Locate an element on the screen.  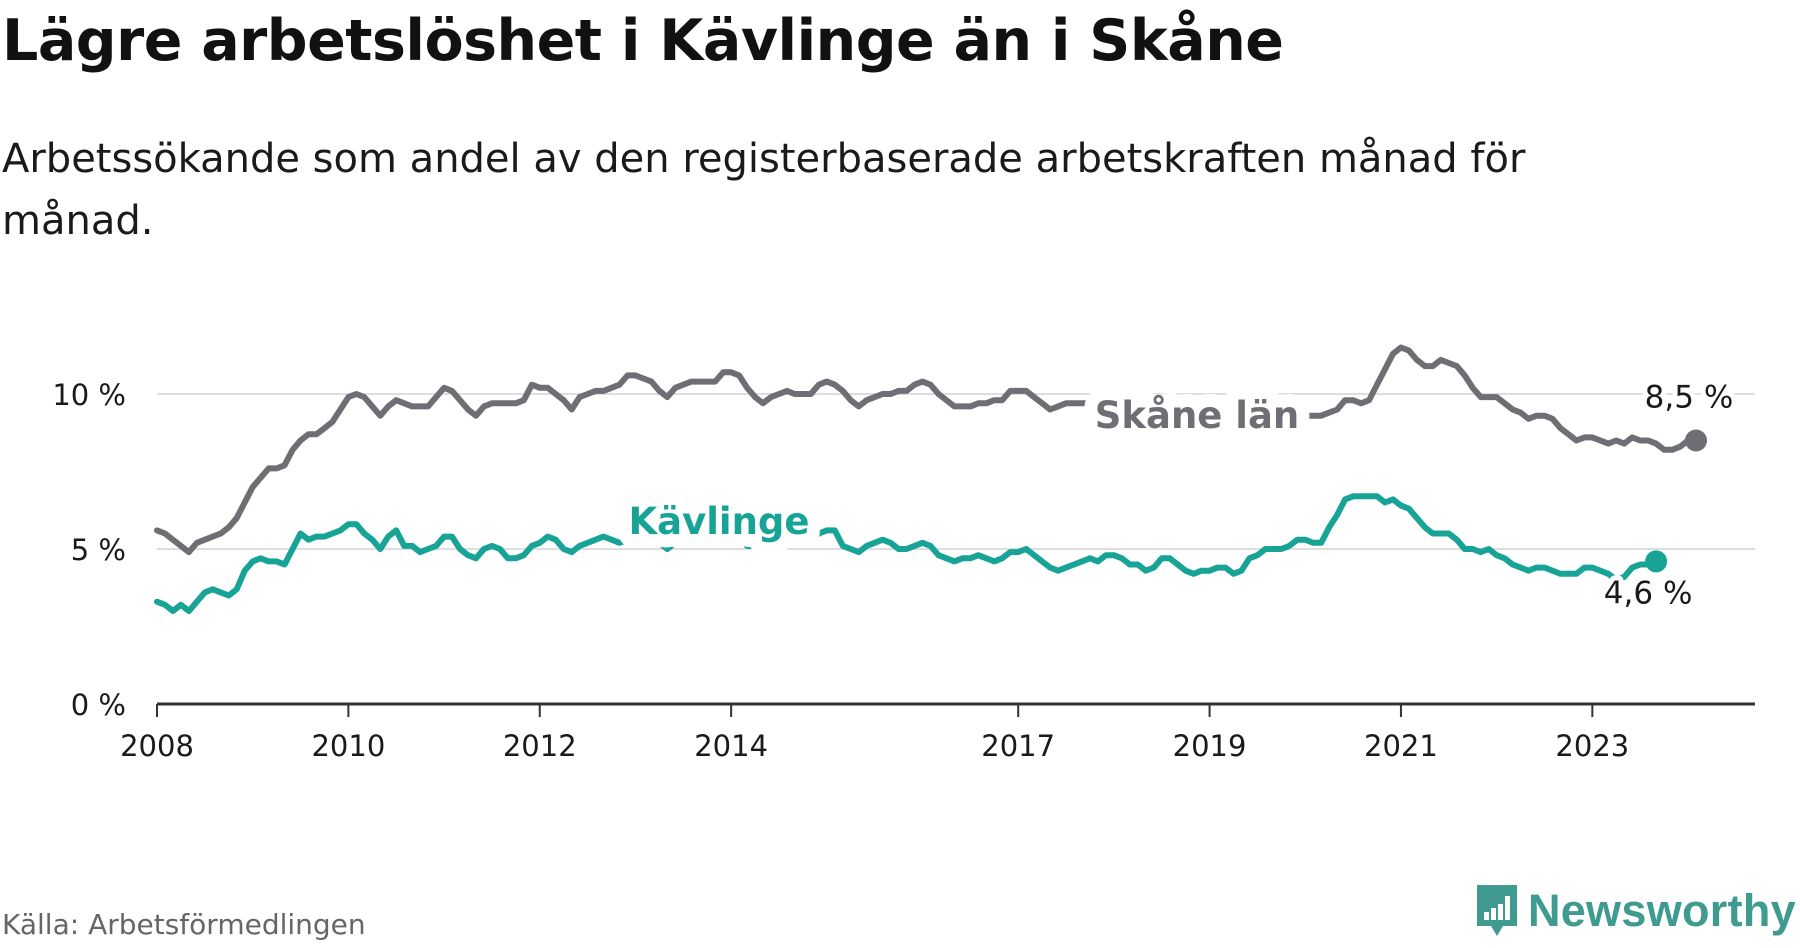
x-tick-label: 2008 is located at coordinates (157, 746).